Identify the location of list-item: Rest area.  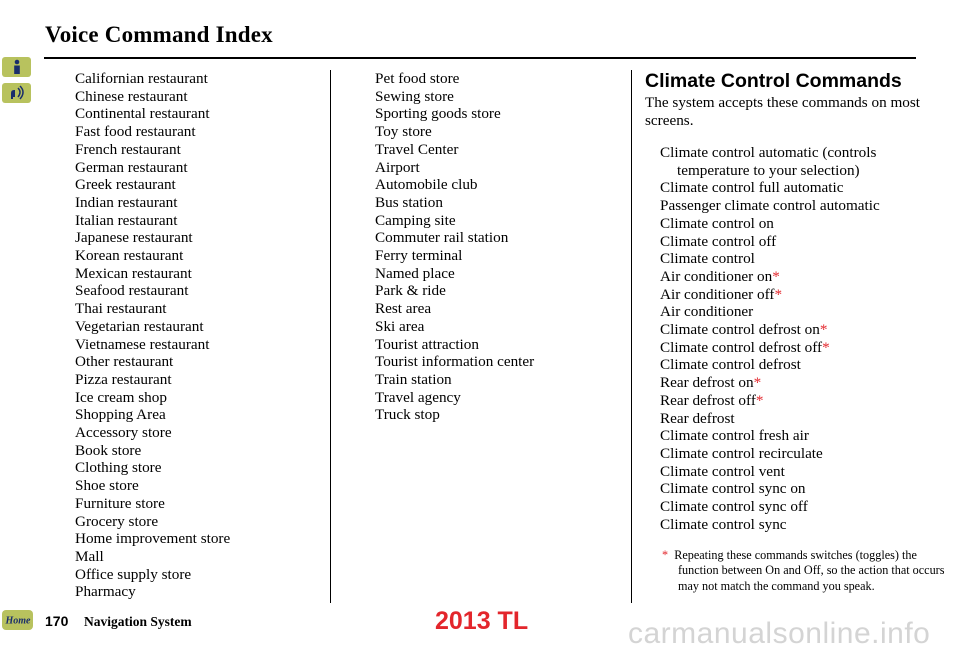
(403, 309).